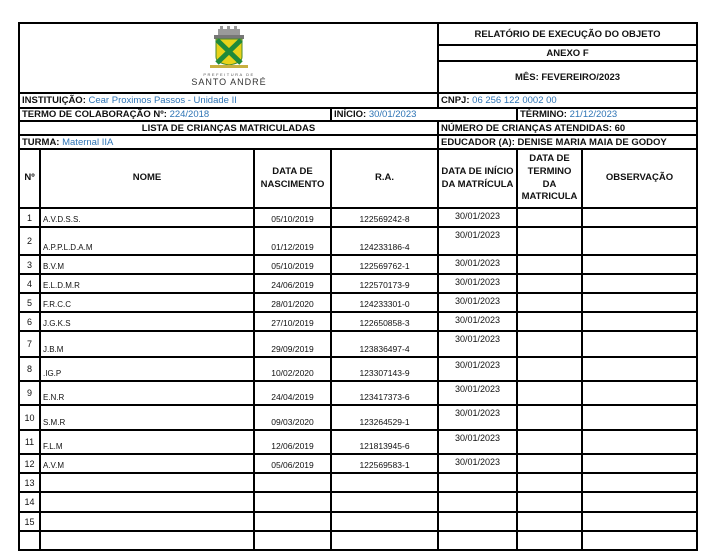 The image size is (706, 551). Describe the element at coordinates (292, 393) in the screenshot. I see `birth-date: 24/04/2019` at that location.